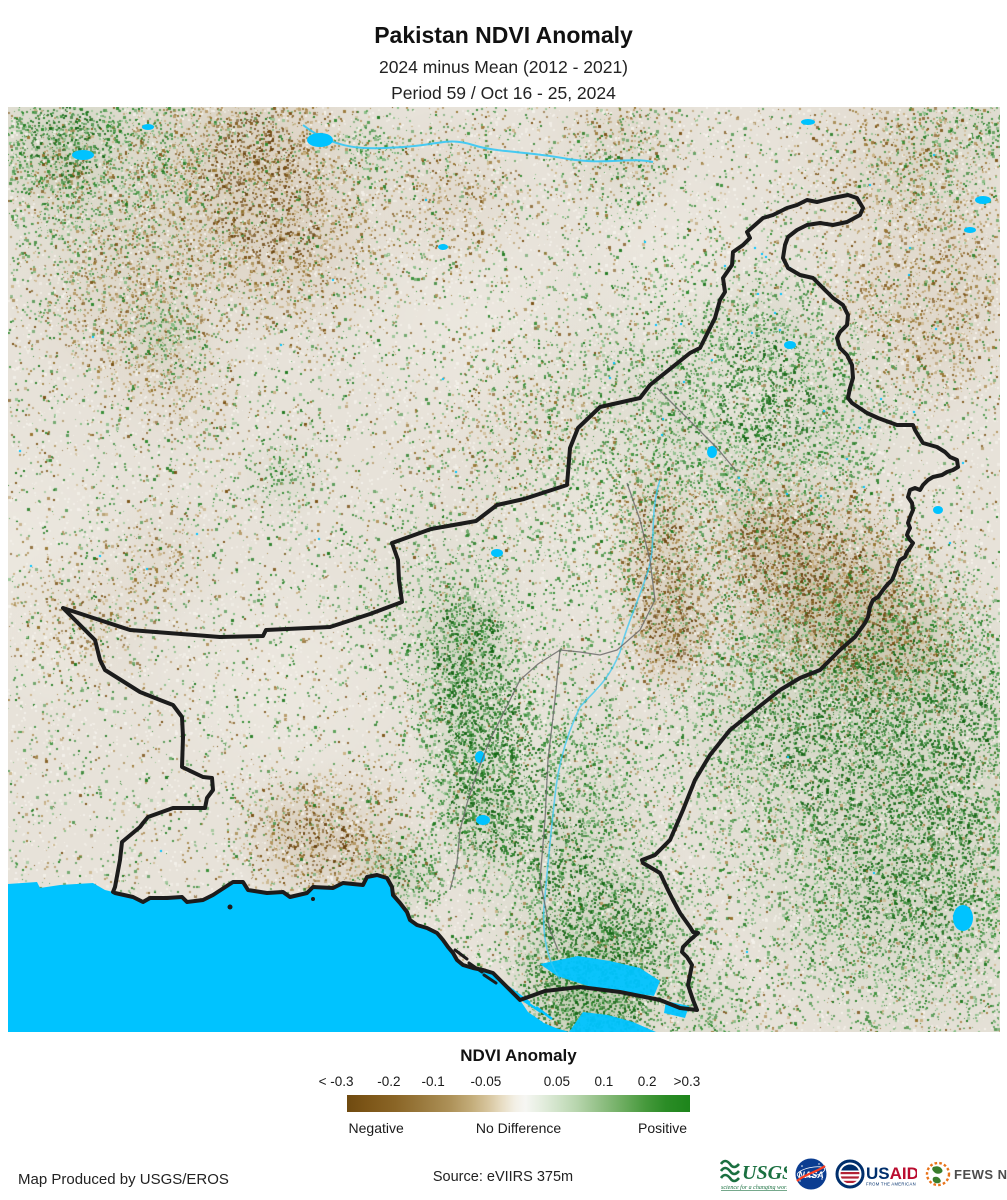 This screenshot has width=1007, height=1200. Describe the element at coordinates (612, 1022) in the screenshot. I see `delta-flood-bottom` at that location.